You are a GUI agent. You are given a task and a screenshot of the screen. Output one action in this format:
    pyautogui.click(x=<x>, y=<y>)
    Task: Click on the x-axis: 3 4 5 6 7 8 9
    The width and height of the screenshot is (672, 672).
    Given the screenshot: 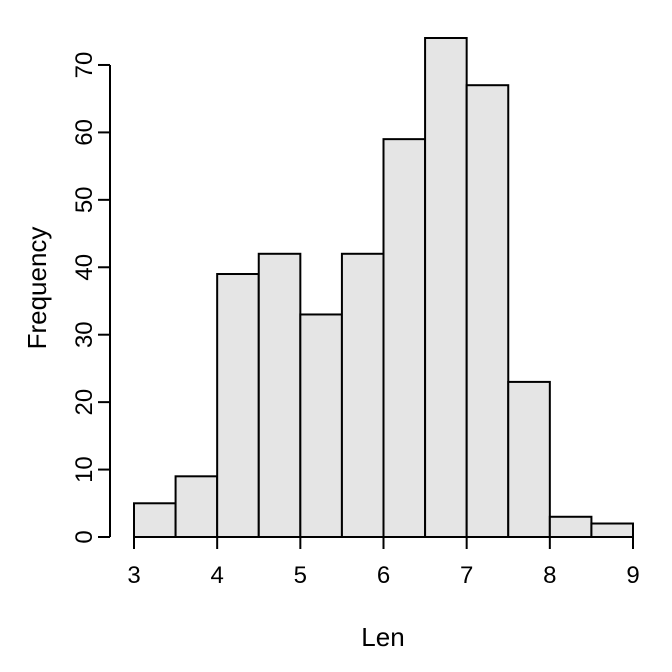 What is the action you would take?
    pyautogui.click(x=383, y=562)
    